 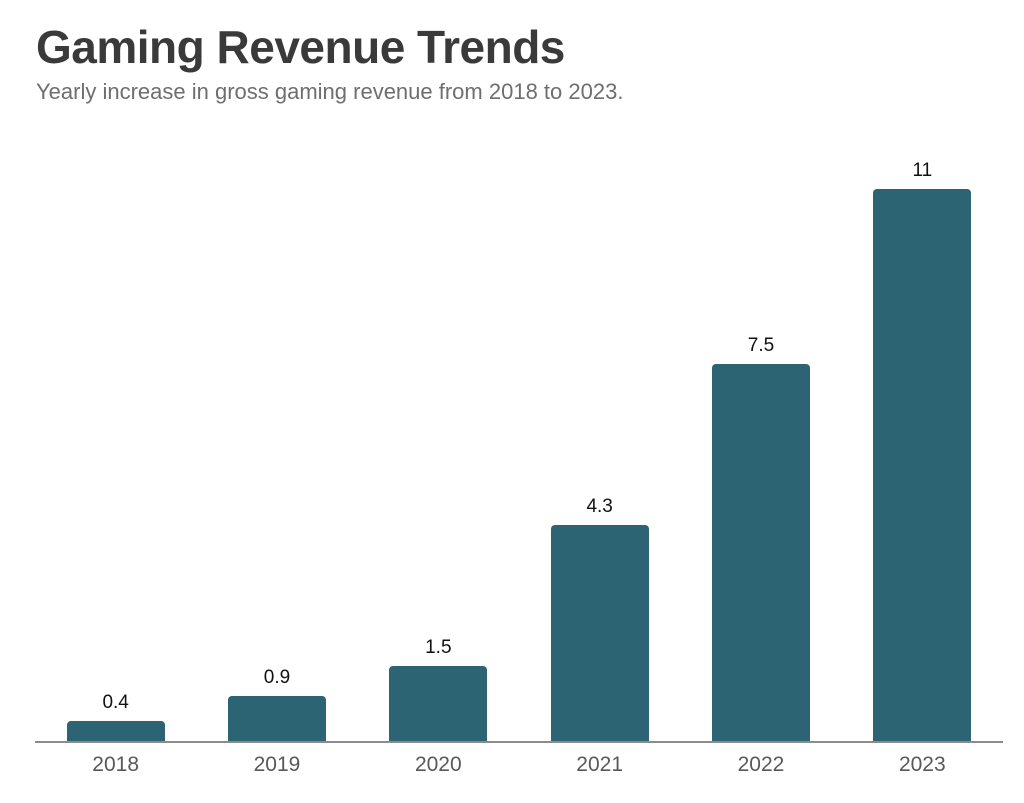 What do you see at coordinates (922, 764) in the screenshot?
I see `x-tick-label-2023: 2023` at bounding box center [922, 764].